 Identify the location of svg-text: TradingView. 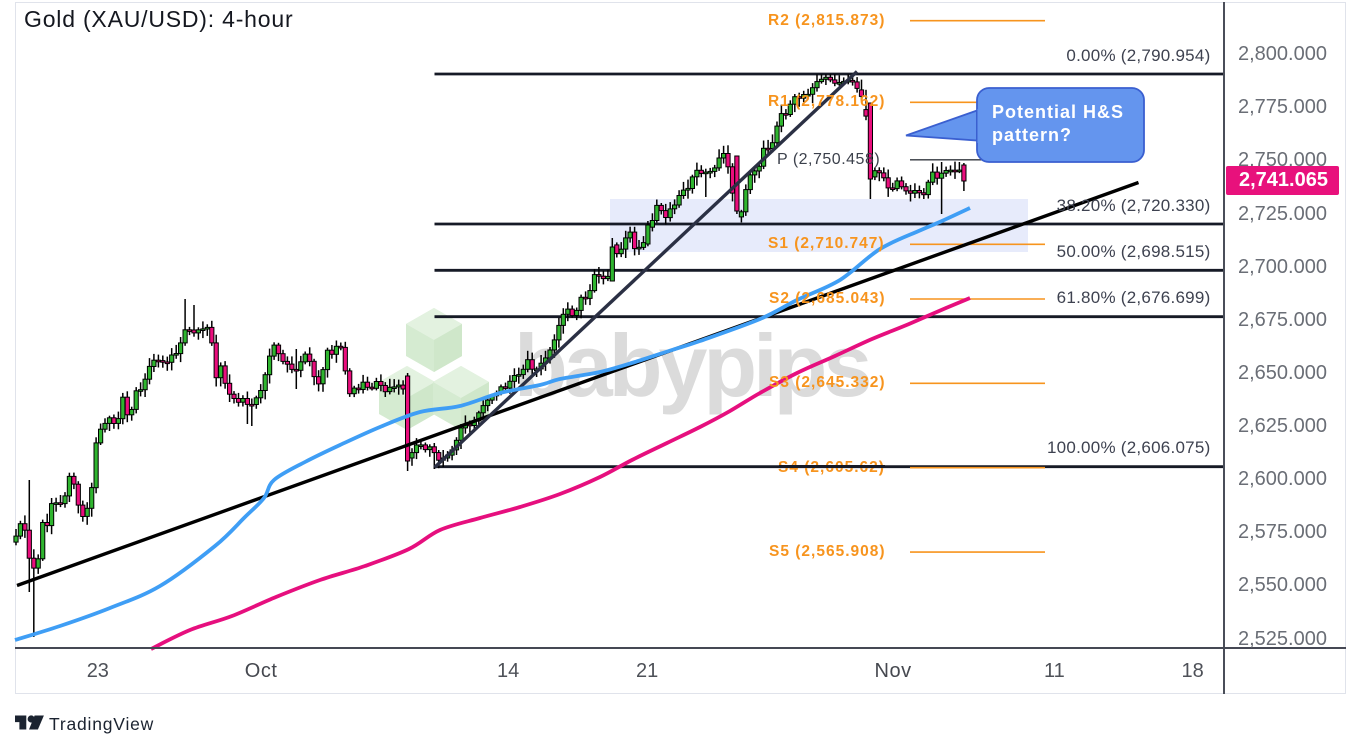
(101, 724).